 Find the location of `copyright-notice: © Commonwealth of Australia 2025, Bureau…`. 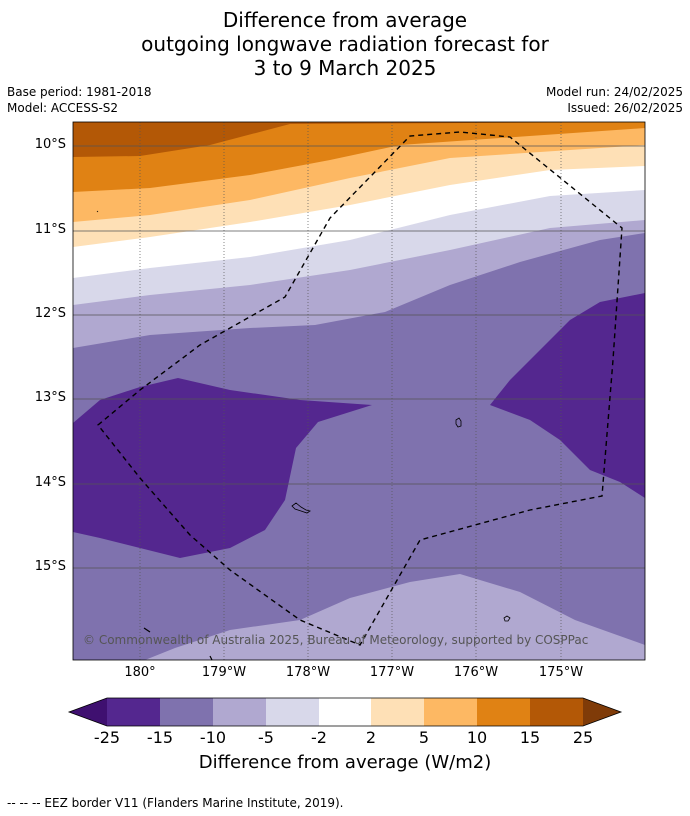

copyright-notice: © Commonwealth of Australia 2025, Bureau… is located at coordinates (336, 640).